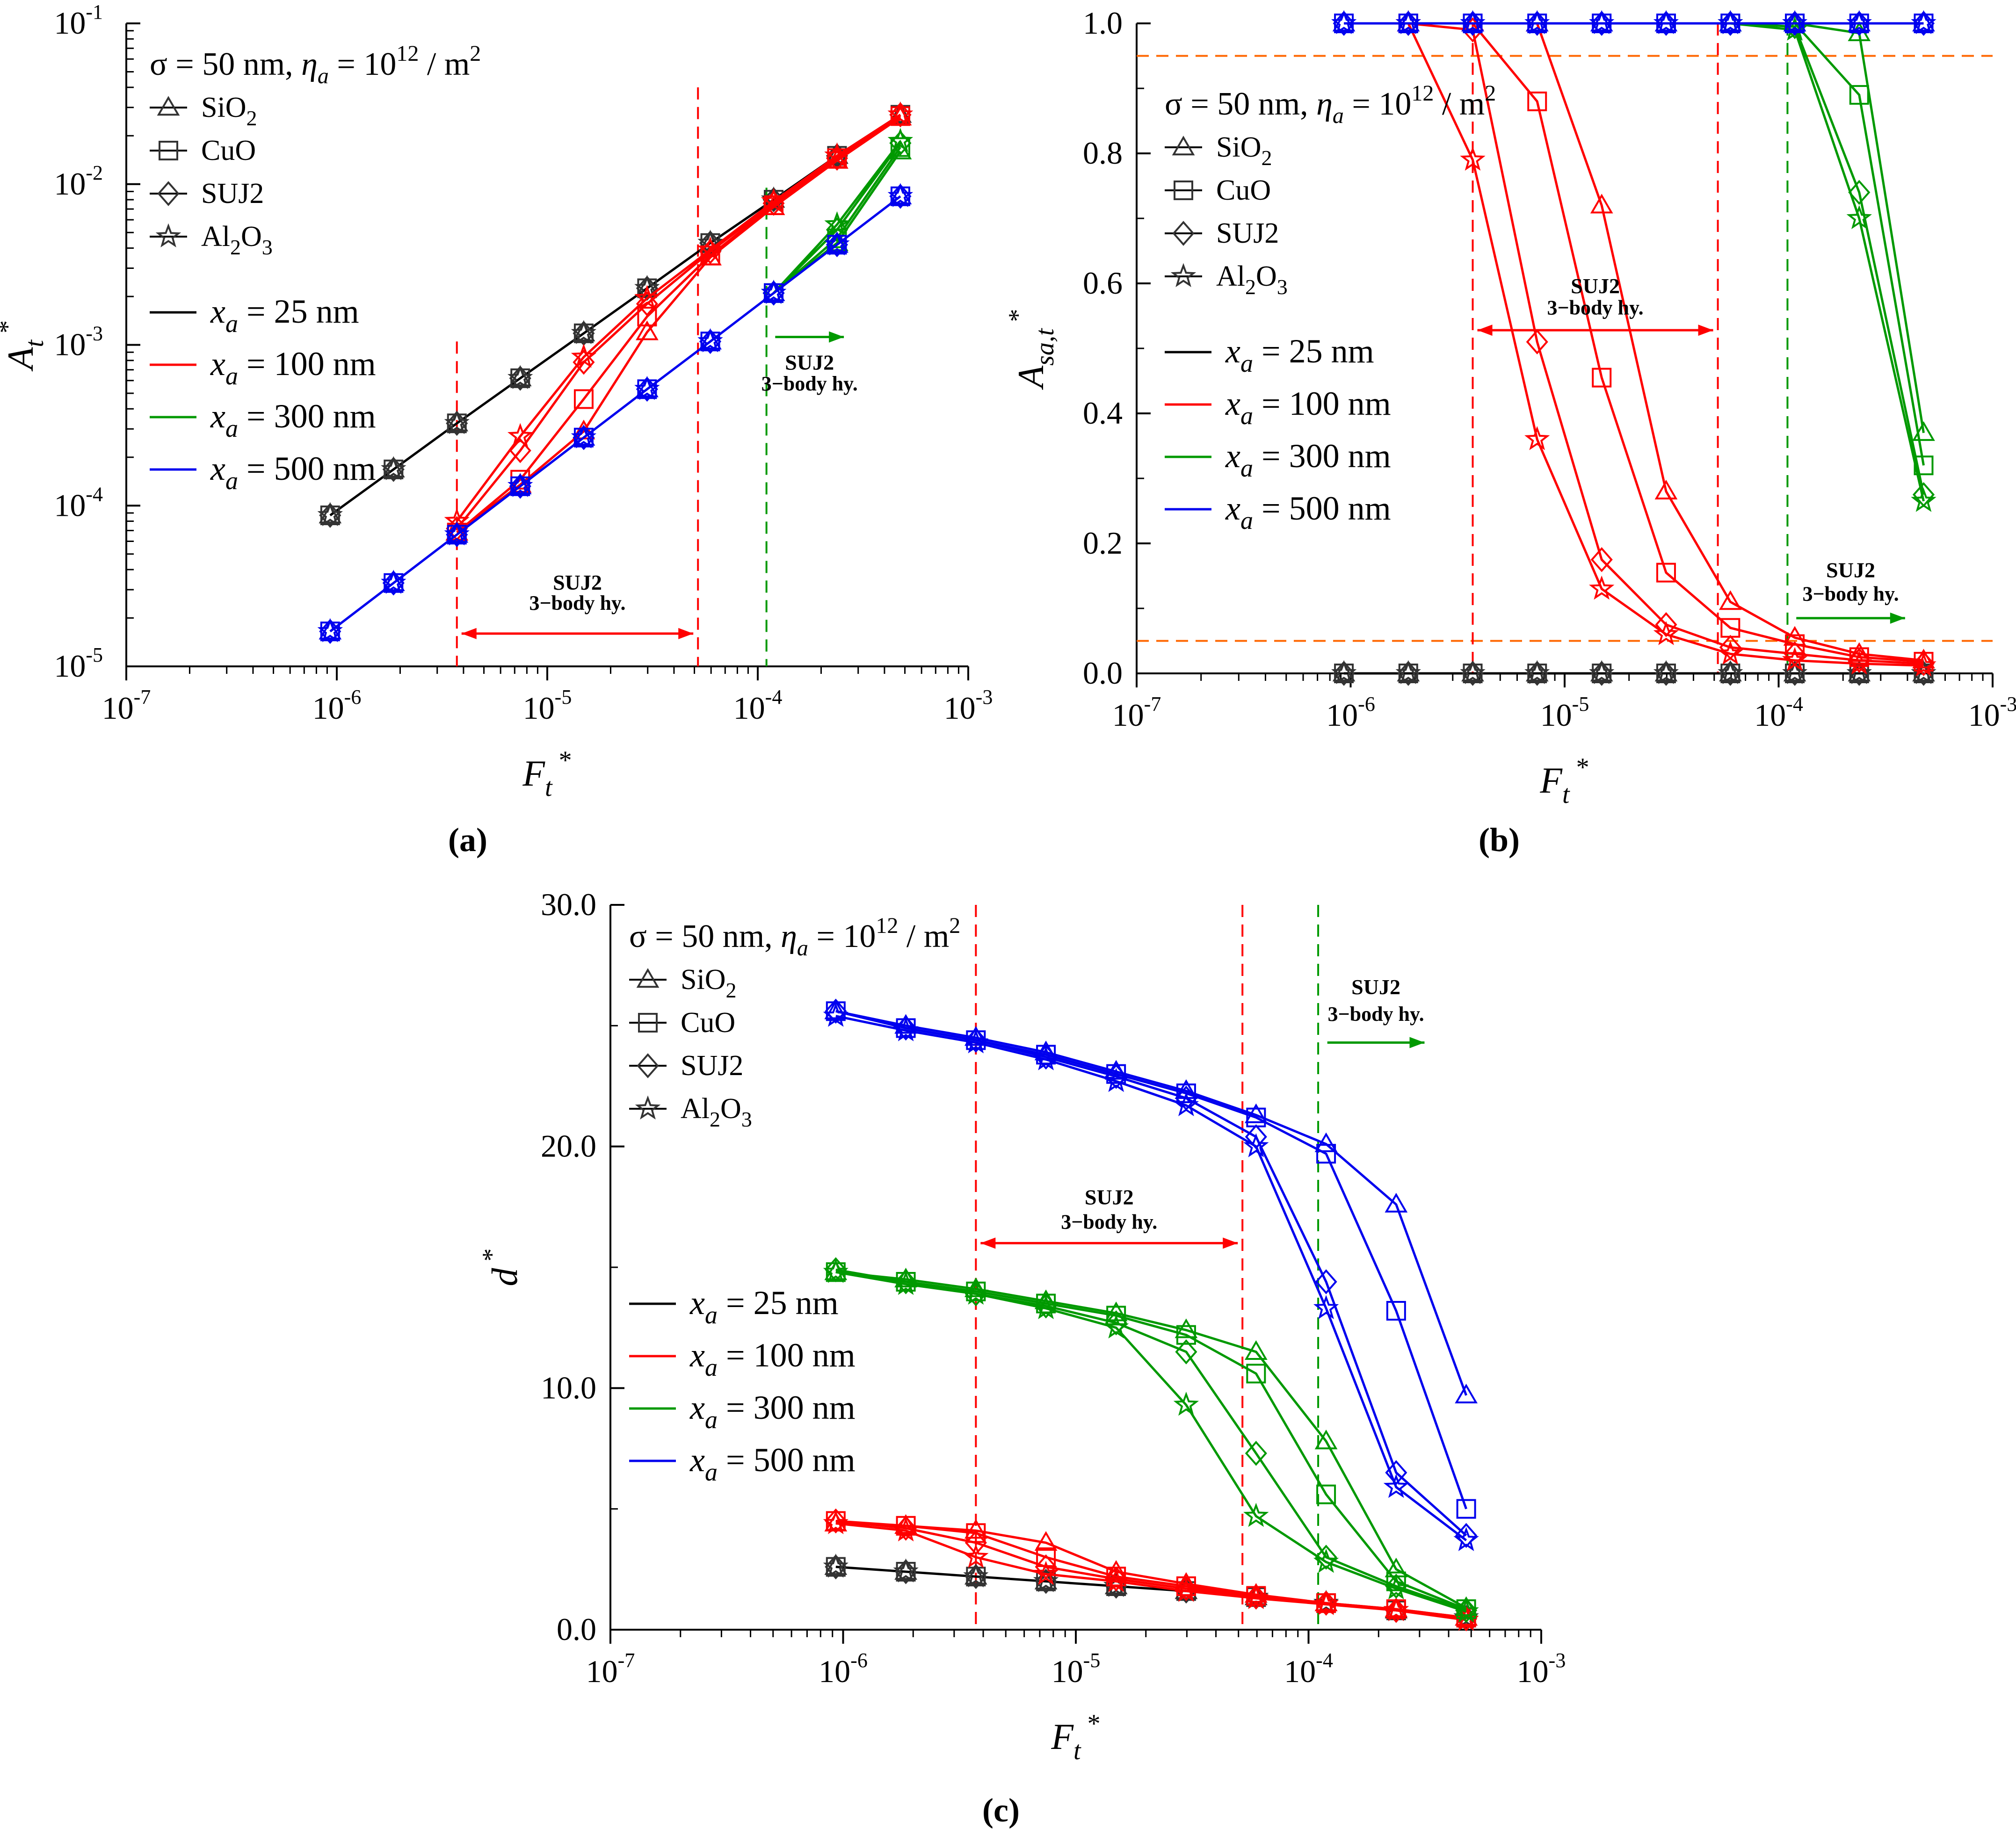  I want to click on y-tick-label: 20.0, so click(569, 1146).